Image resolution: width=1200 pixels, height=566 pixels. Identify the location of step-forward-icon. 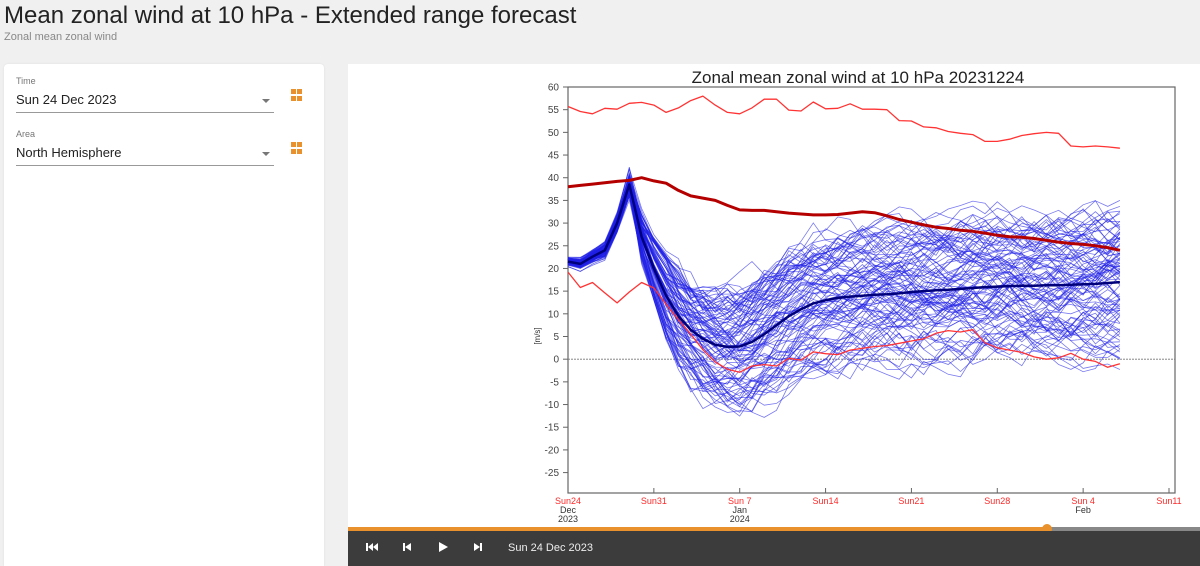
(480, 548).